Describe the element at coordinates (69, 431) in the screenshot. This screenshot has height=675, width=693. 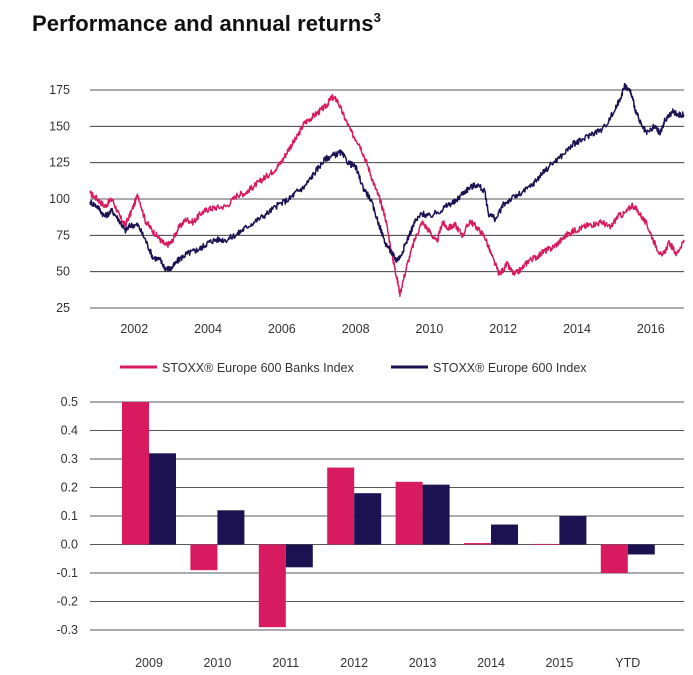
I see `bar-y-tick-label: 0.4` at that location.